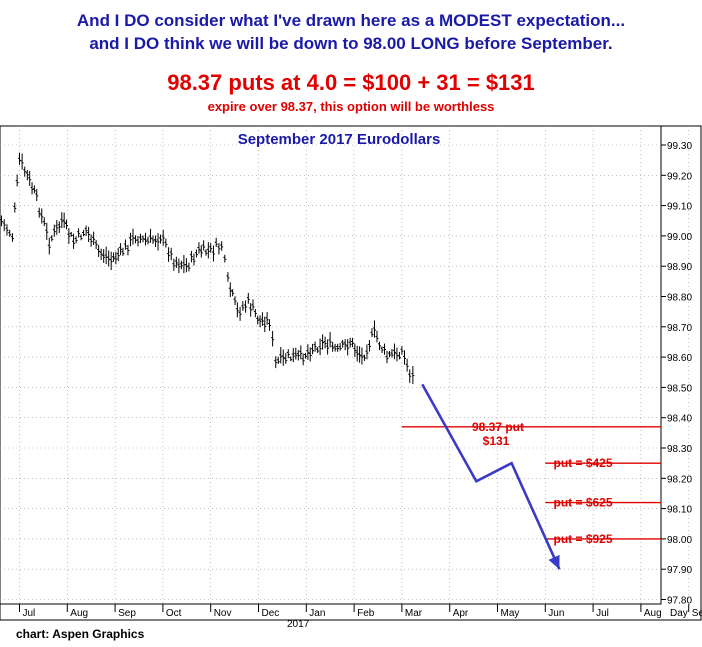  I want to click on put-level-label: put = $425, so click(582, 463).